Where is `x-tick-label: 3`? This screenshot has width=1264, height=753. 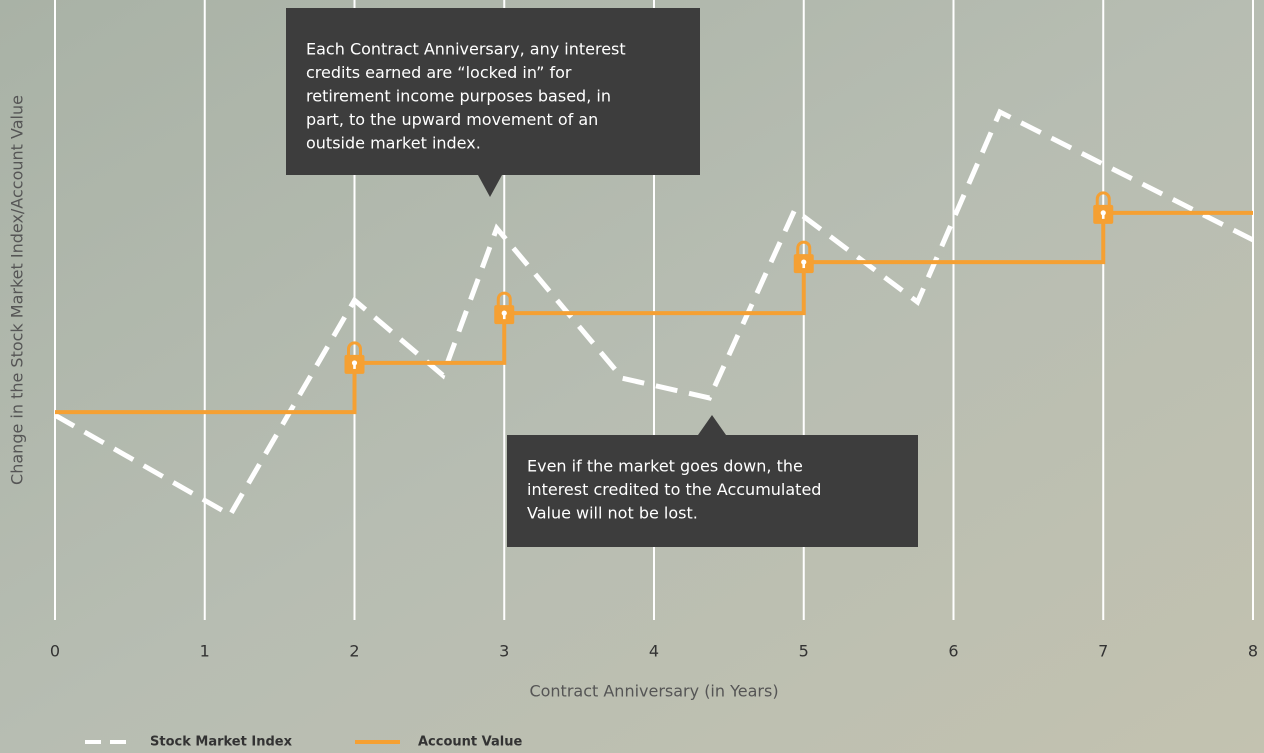
x-tick-label: 3 is located at coordinates (504, 651).